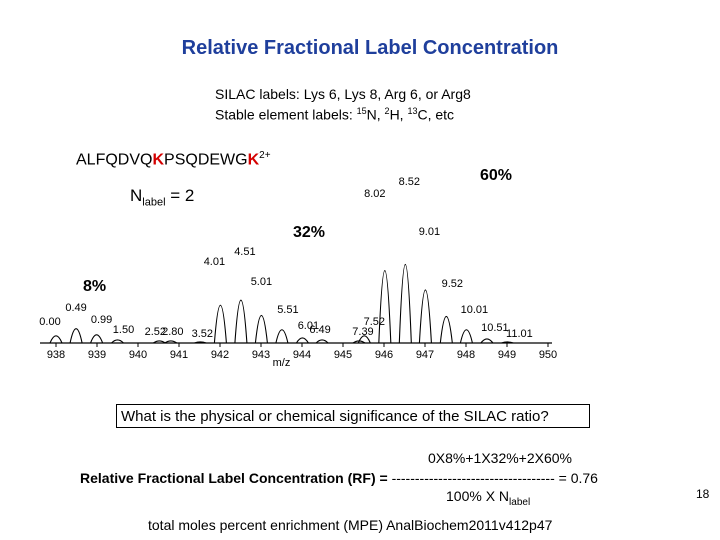  What do you see at coordinates (286, 114) in the screenshot?
I see `subtitle-prefix: Stable element labels:` at bounding box center [286, 114].